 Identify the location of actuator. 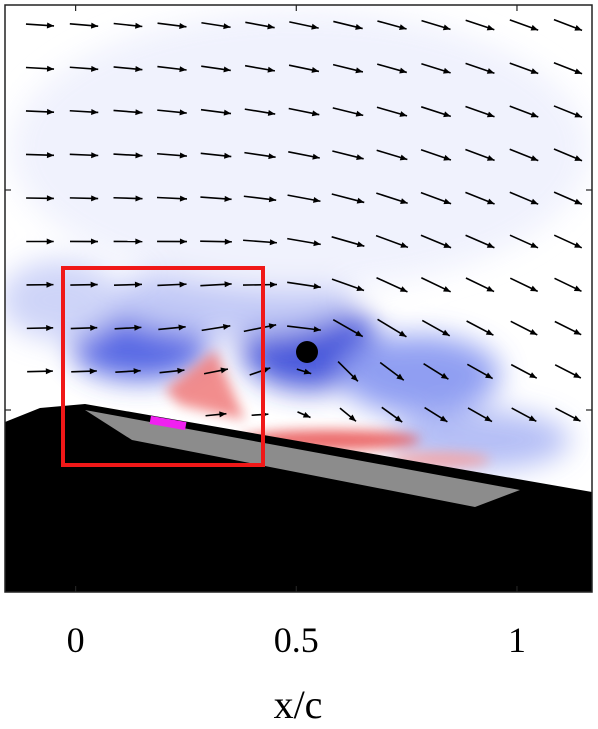
(168, 423).